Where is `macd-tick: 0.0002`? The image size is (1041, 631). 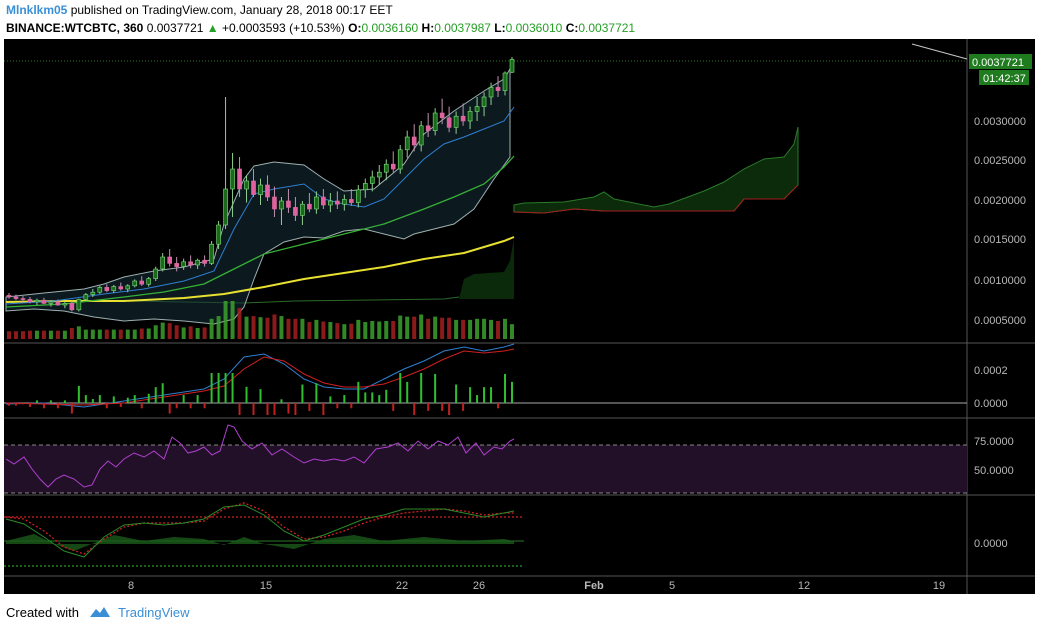 macd-tick: 0.0002 is located at coordinates (991, 371).